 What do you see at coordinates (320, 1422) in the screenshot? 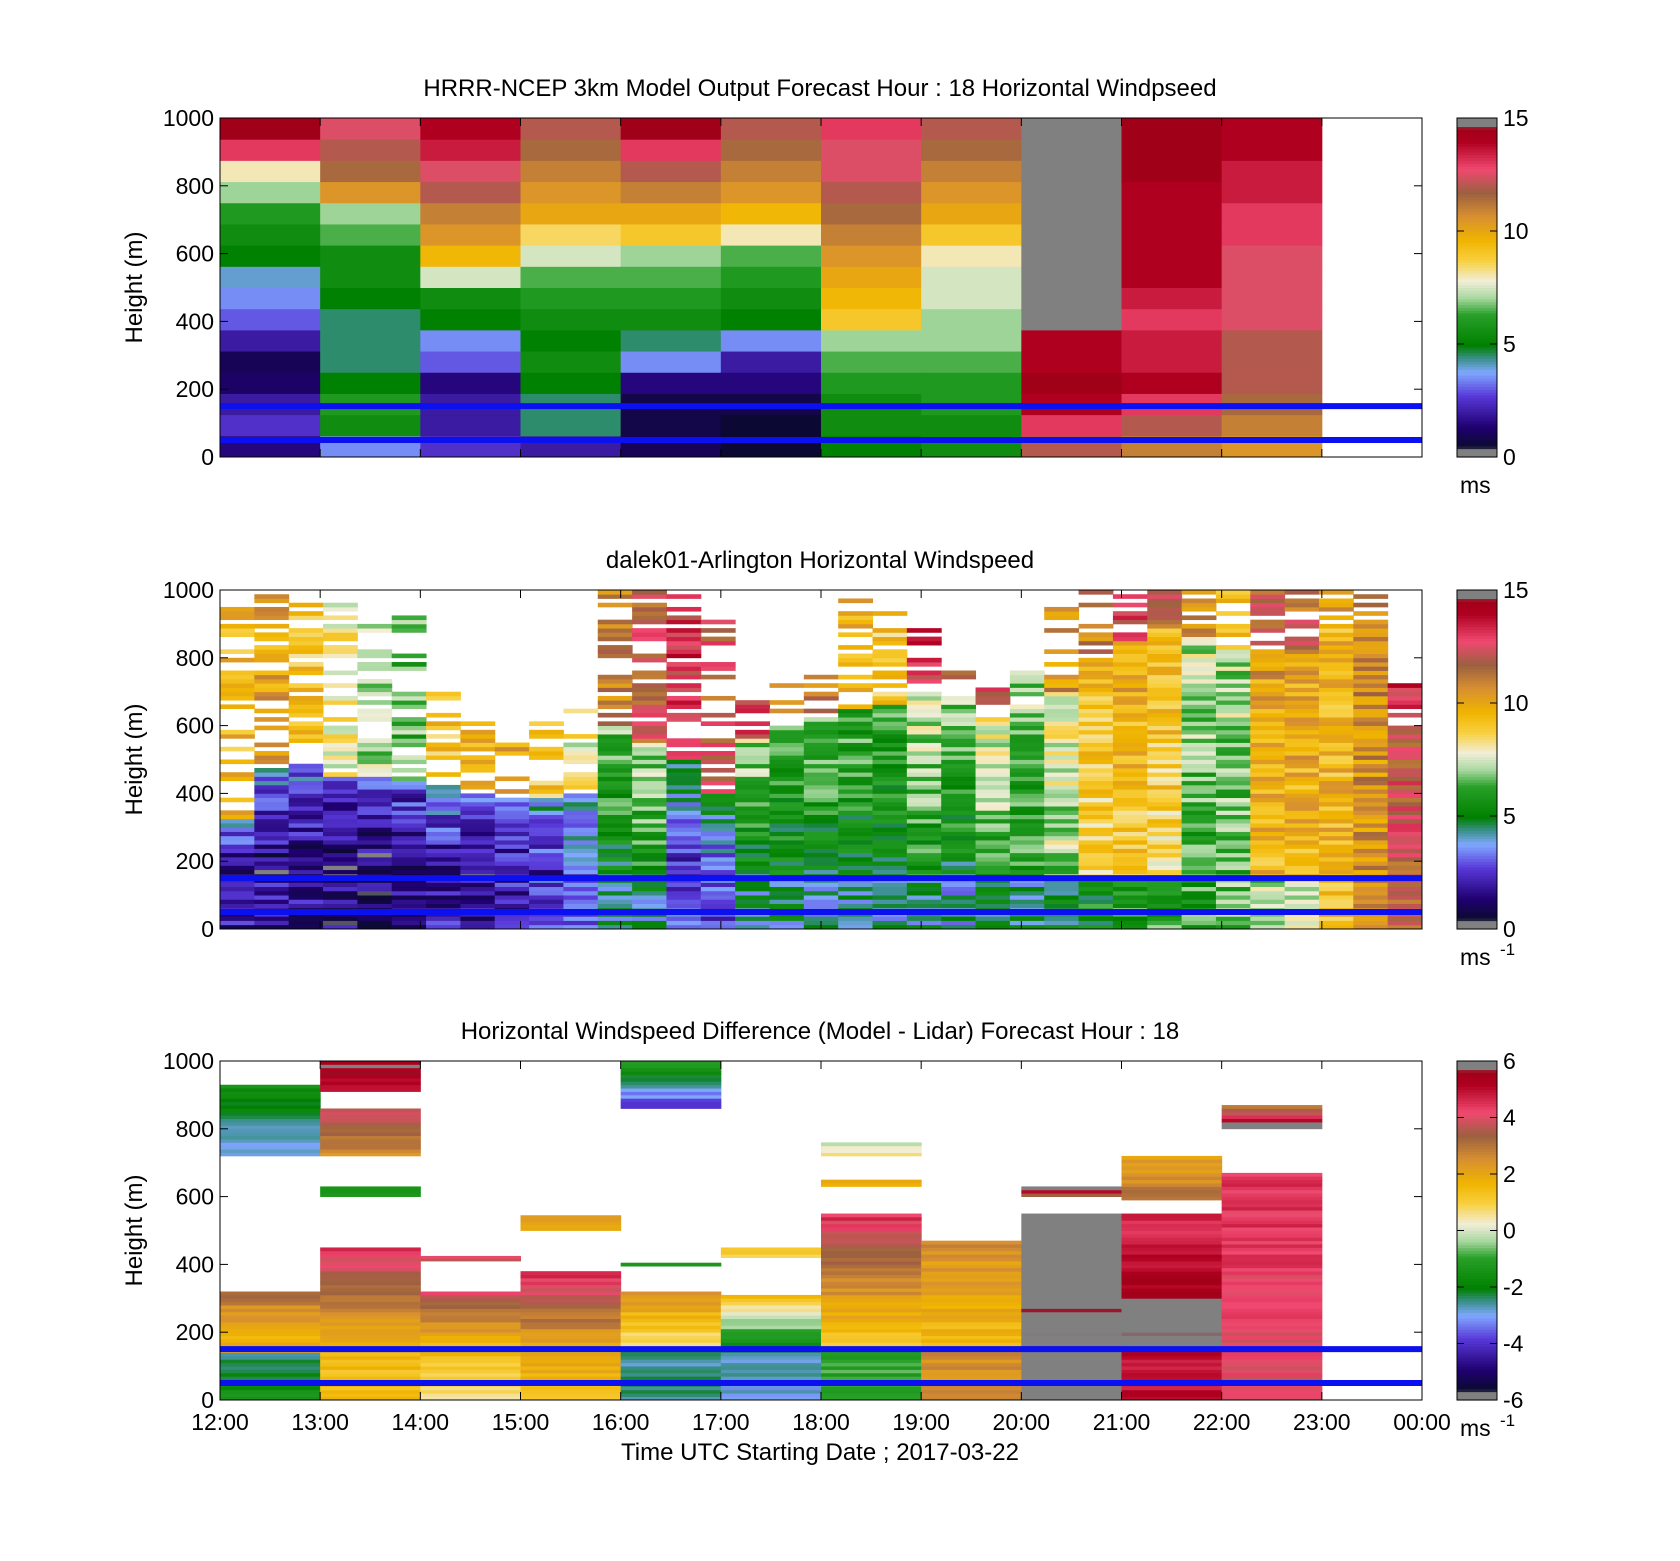
I see `x-tick-label: 13:00` at bounding box center [320, 1422].